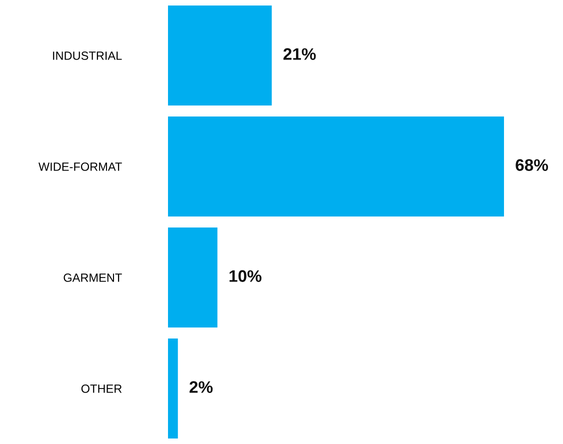 The height and width of the screenshot is (444, 563). I want to click on y-tick-label: WIDE-FORMAT, so click(80, 166).